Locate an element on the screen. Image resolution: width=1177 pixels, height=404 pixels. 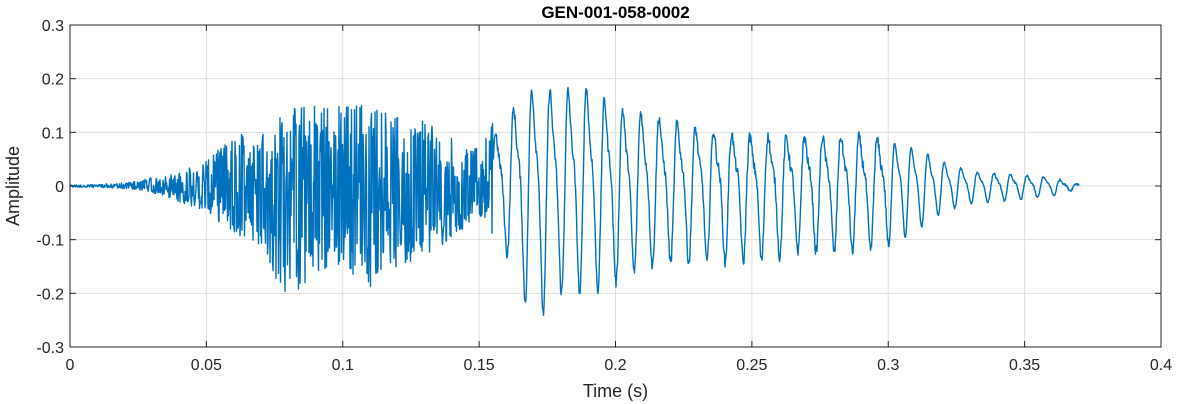
y-tick-label: 0.1 is located at coordinates (53, 133).